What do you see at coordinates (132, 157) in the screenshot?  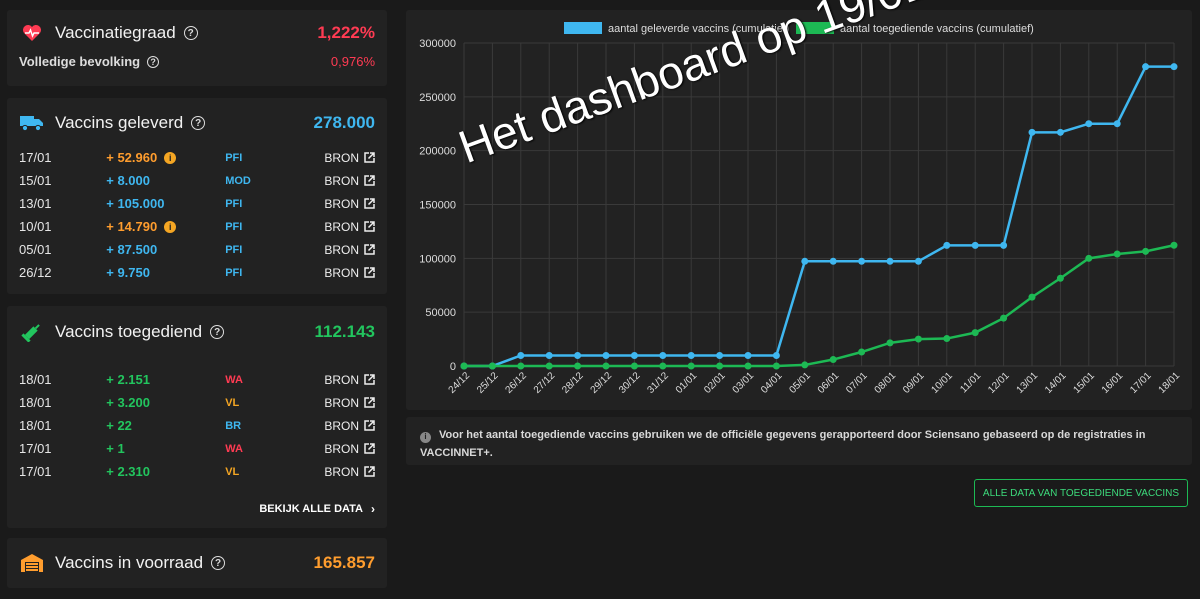 I see `delivery-amount-value: + 52.960` at bounding box center [132, 157].